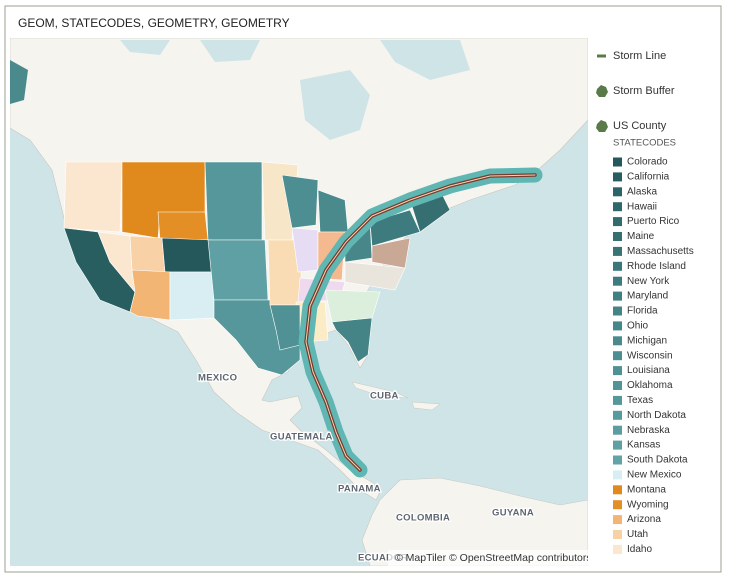 This screenshot has height=578, width=729. Describe the element at coordinates (647, 162) in the screenshot. I see `legend-item: Colorado` at that location.